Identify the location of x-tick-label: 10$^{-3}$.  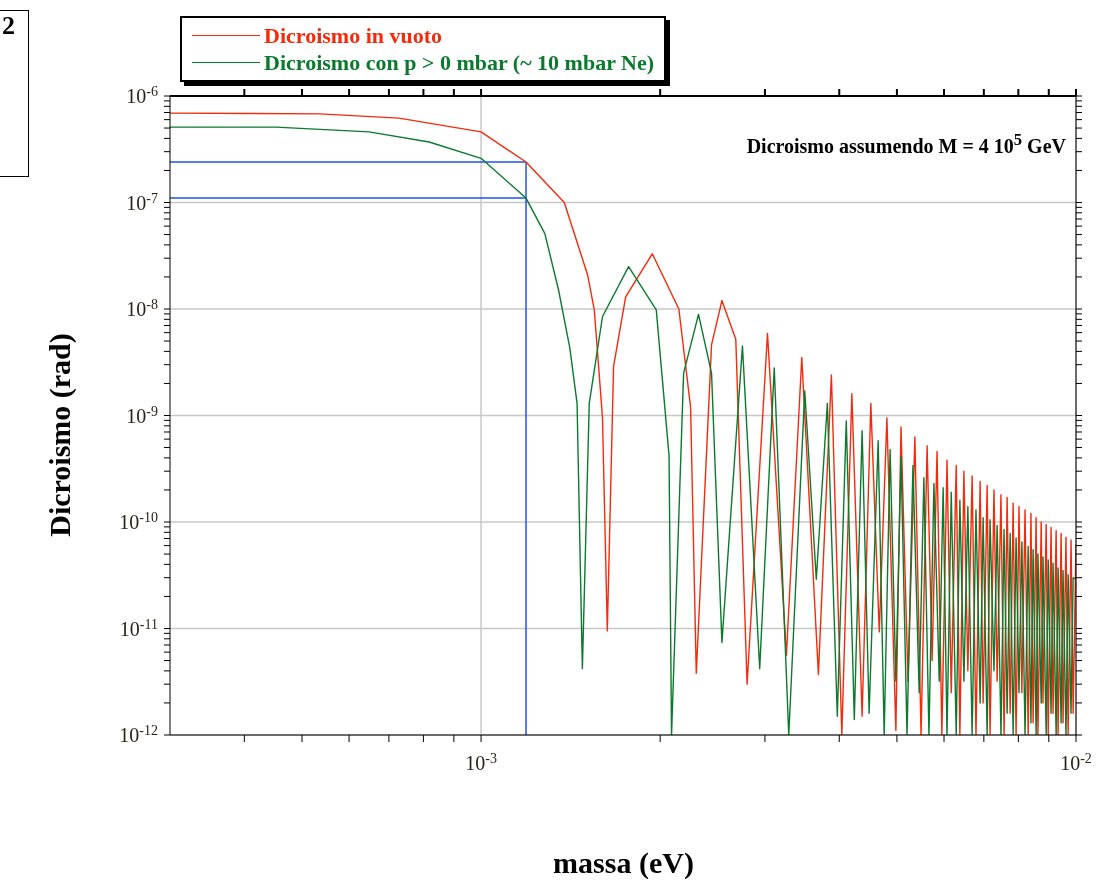
(481, 762).